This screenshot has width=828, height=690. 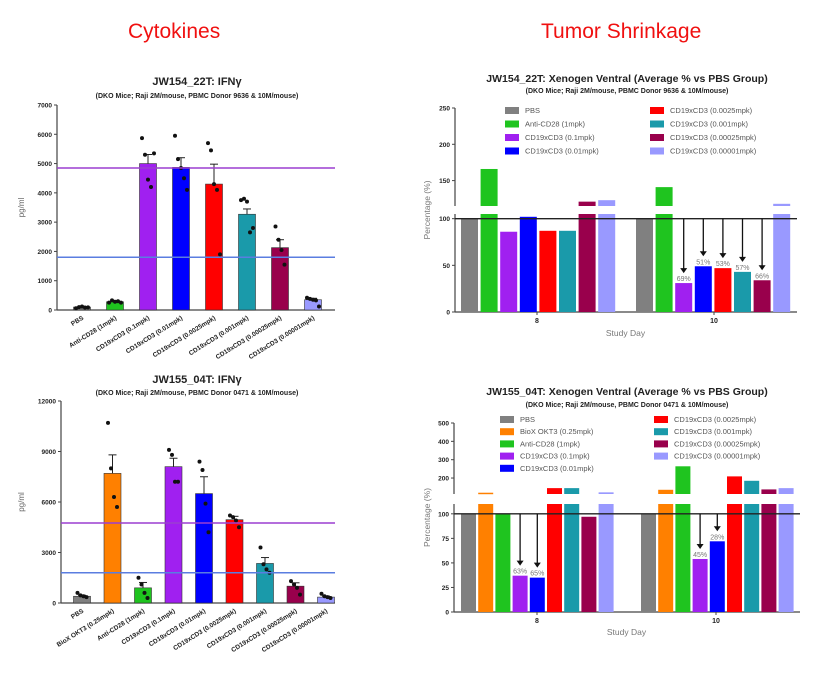 I want to click on percent-label: 66%, so click(x=762, y=276).